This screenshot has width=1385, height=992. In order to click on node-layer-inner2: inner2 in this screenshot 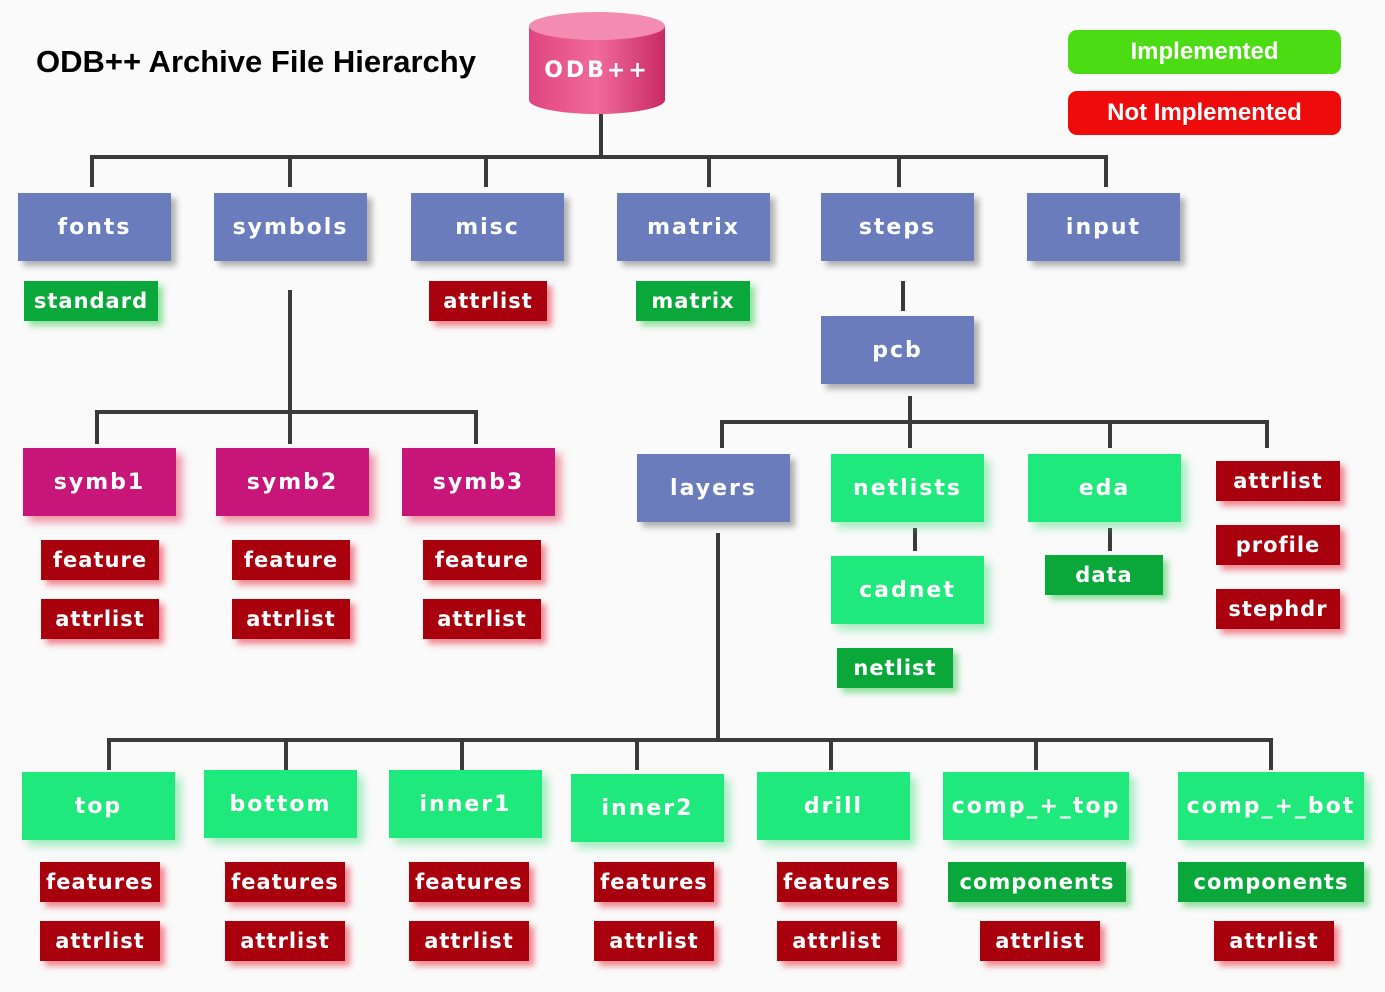, I will do `click(647, 808)`.